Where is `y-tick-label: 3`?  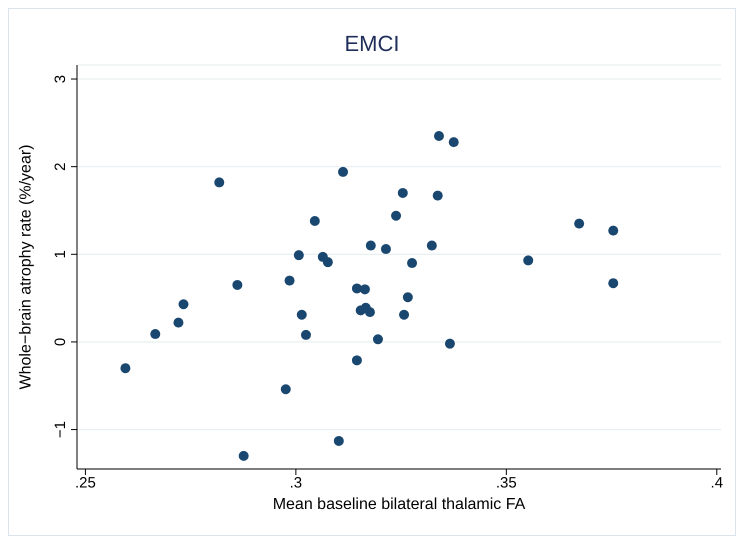 y-tick-label: 3 is located at coordinates (60, 79).